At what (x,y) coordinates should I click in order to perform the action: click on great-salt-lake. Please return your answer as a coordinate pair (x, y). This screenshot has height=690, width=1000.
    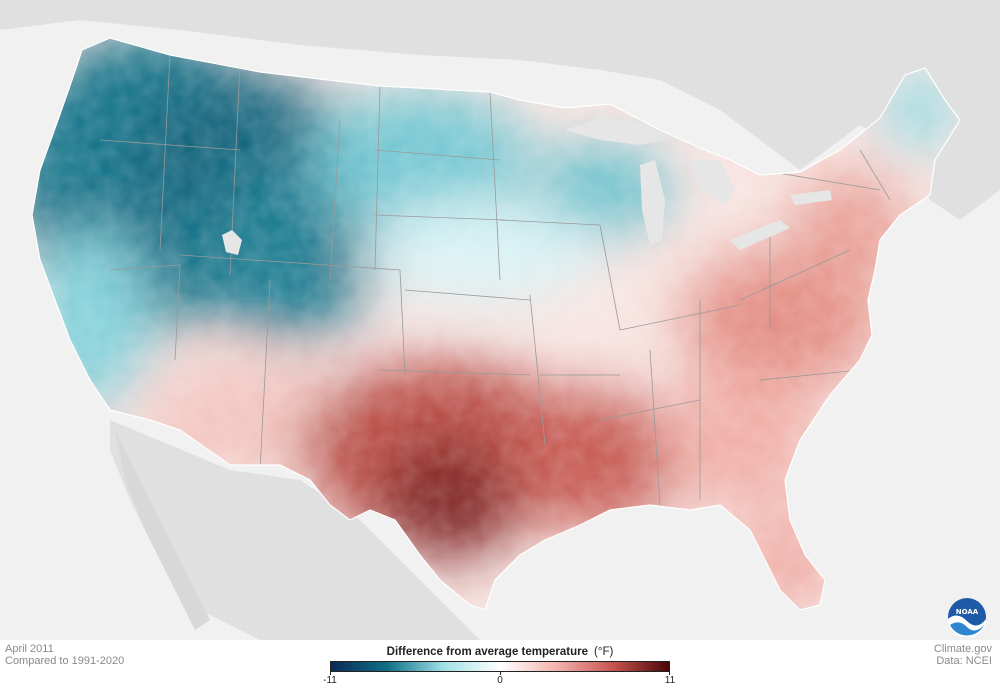
    Looking at the image, I should click on (232, 242).